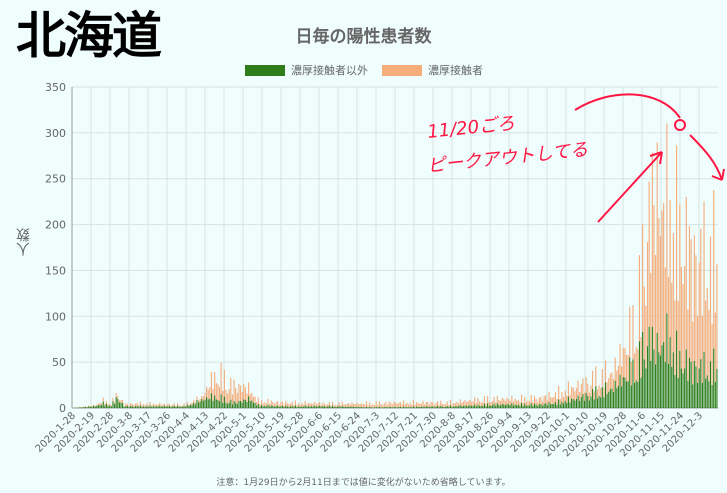  What do you see at coordinates (306, 70) in the screenshot?
I see `legend-item-non-contact: 濃厚接触者以外` at bounding box center [306, 70].